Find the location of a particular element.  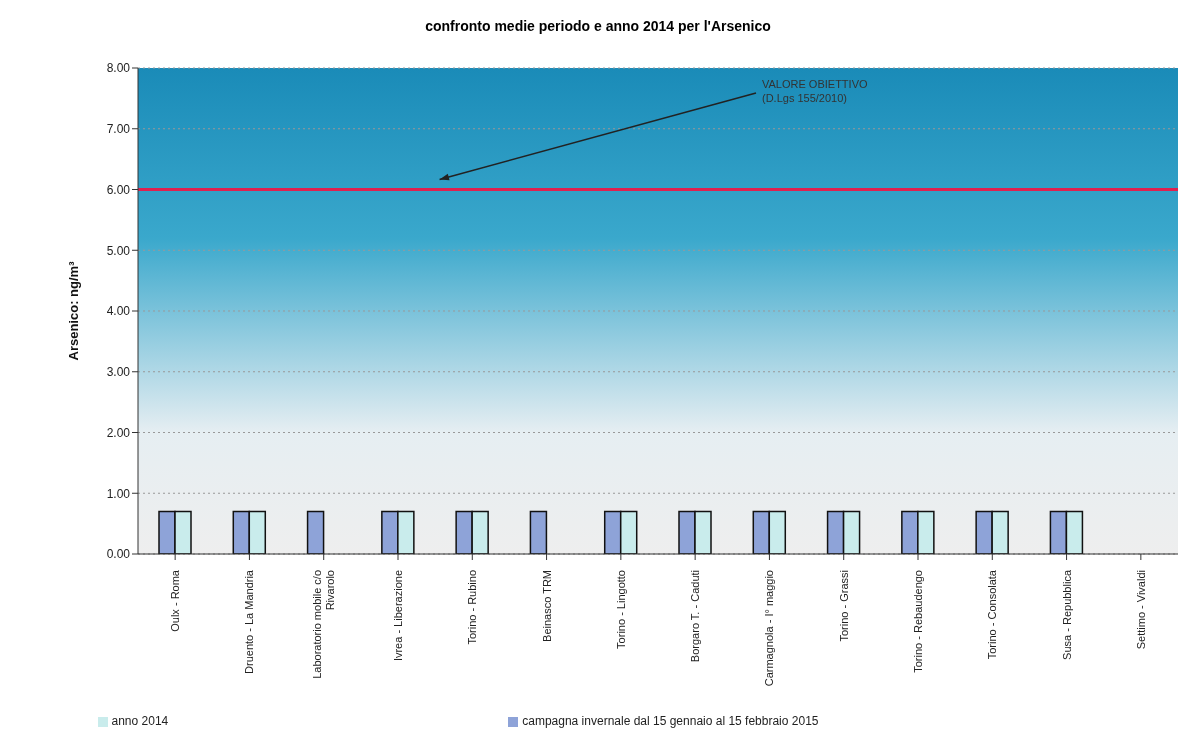

y-tick-label: 2.00 is located at coordinates (118, 432).